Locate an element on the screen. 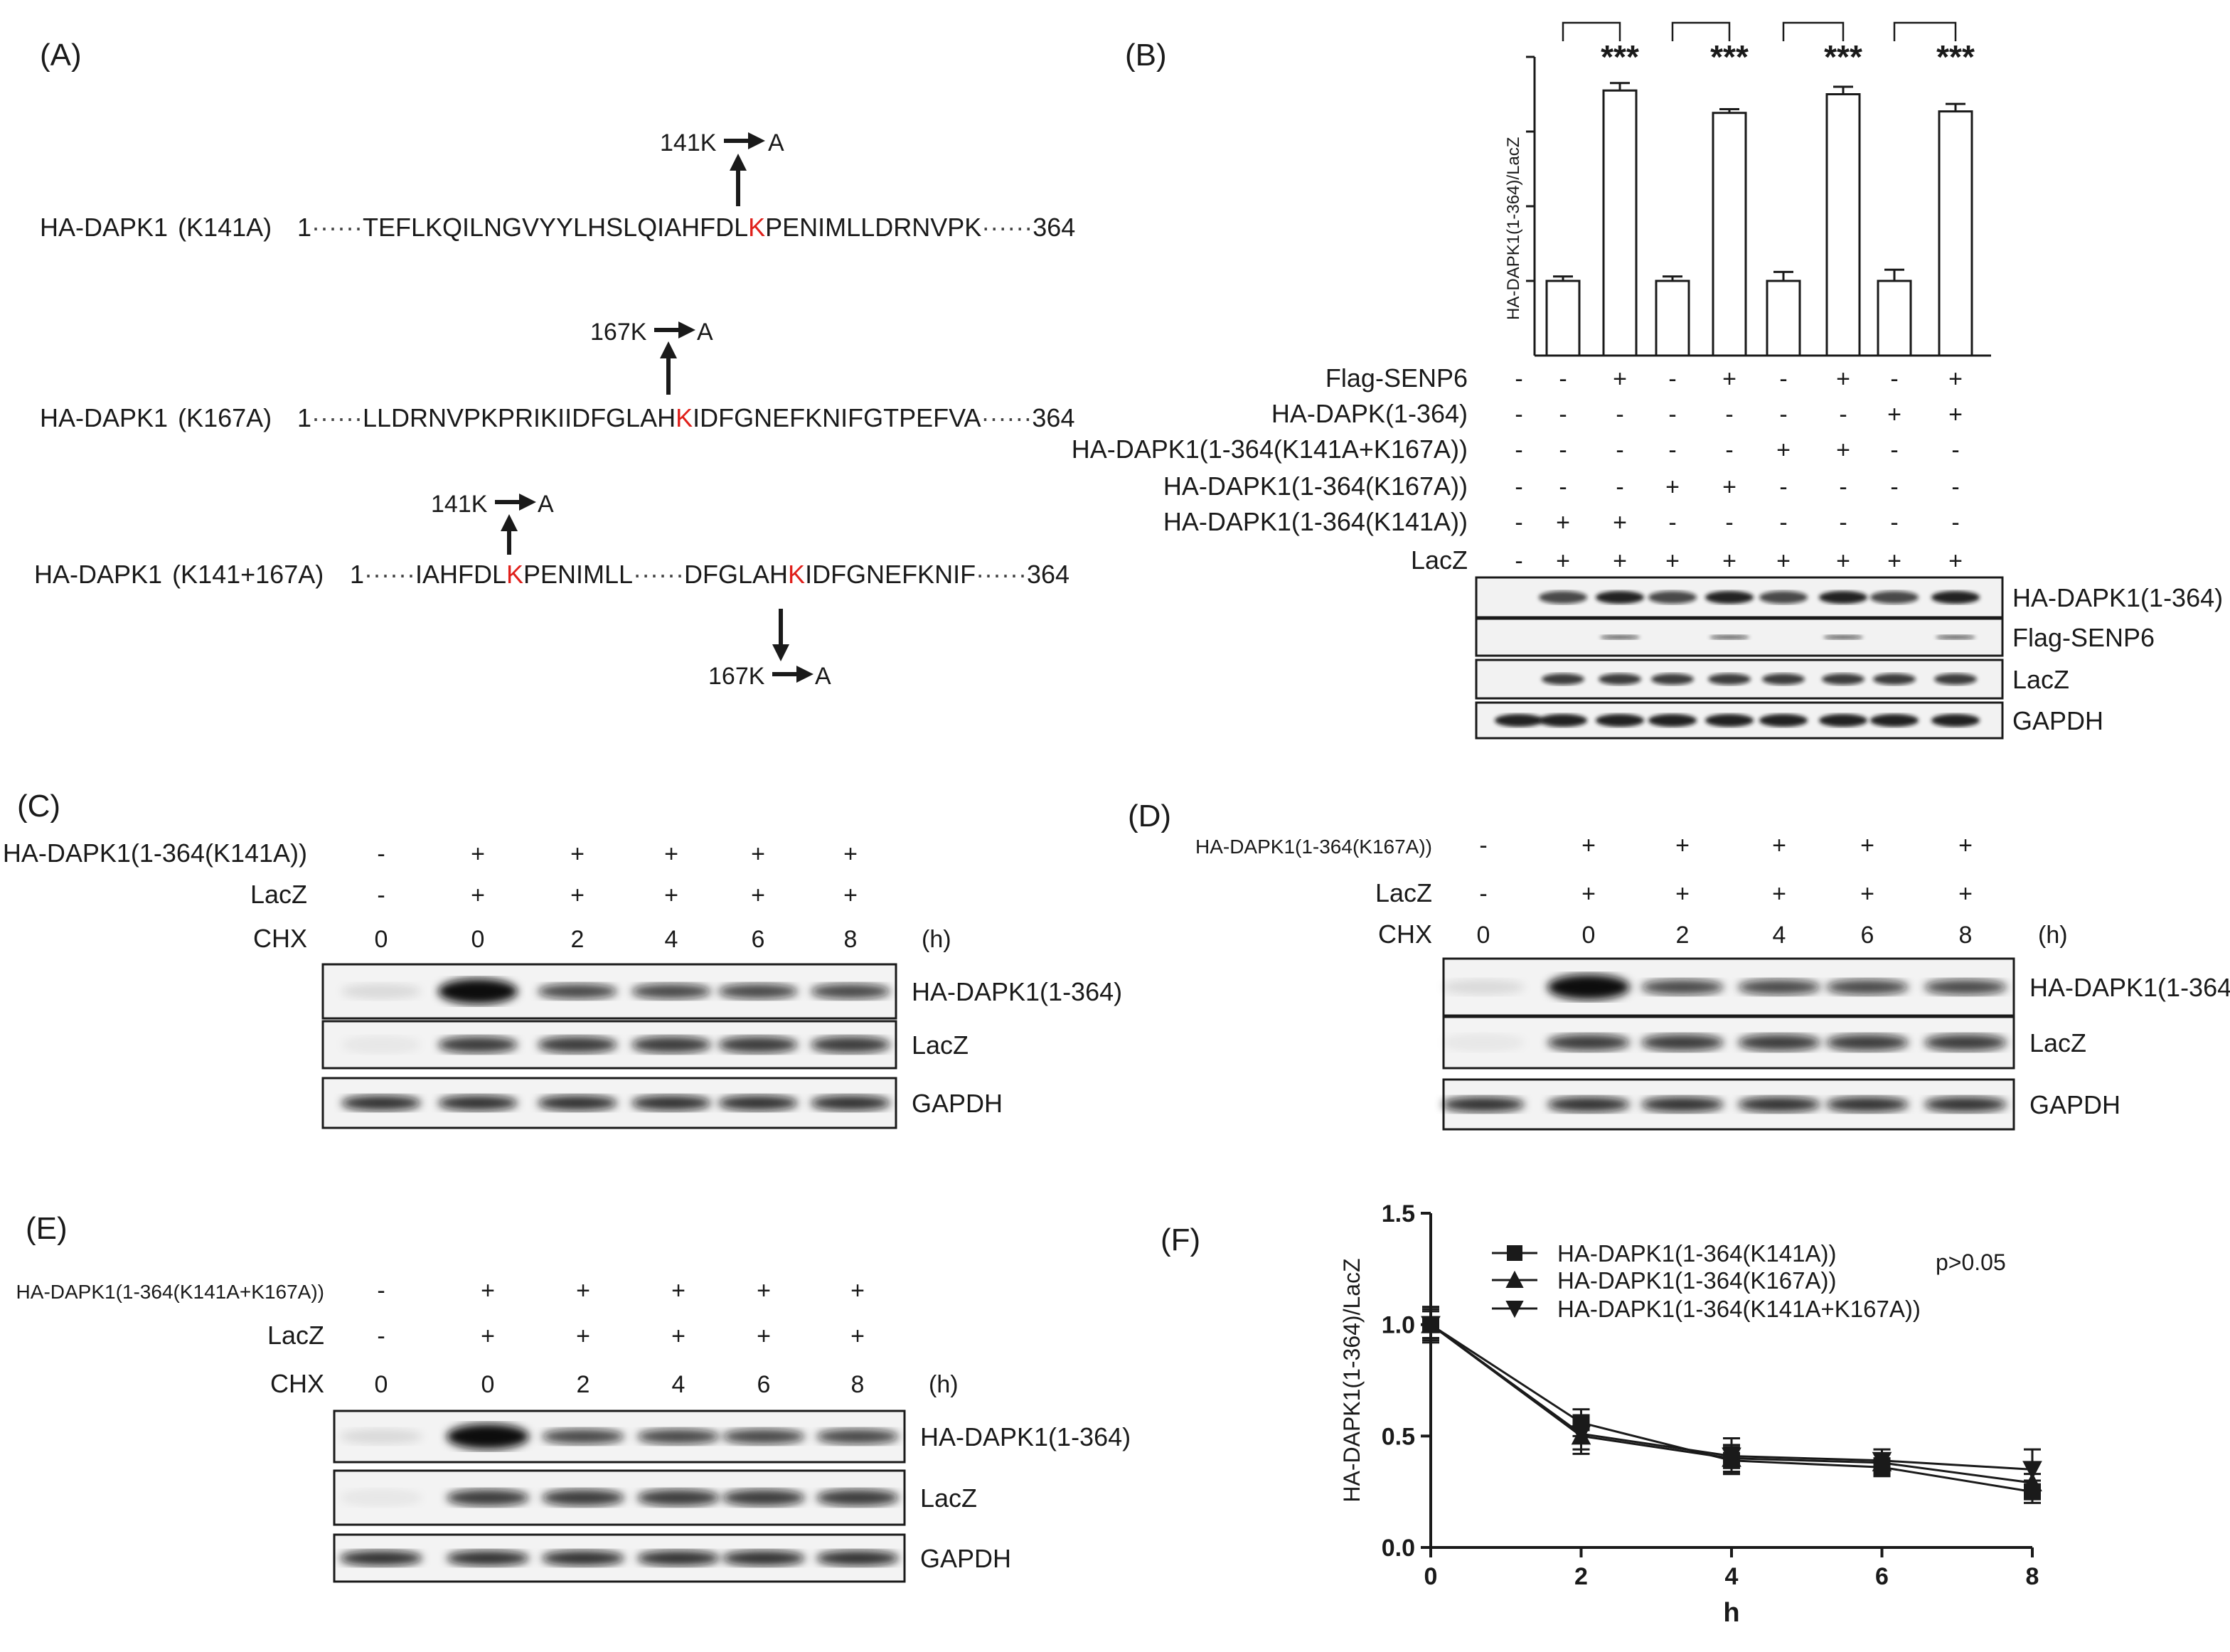 The height and width of the screenshot is (1652, 2230). condition-value: 0 is located at coordinates (381, 1384).